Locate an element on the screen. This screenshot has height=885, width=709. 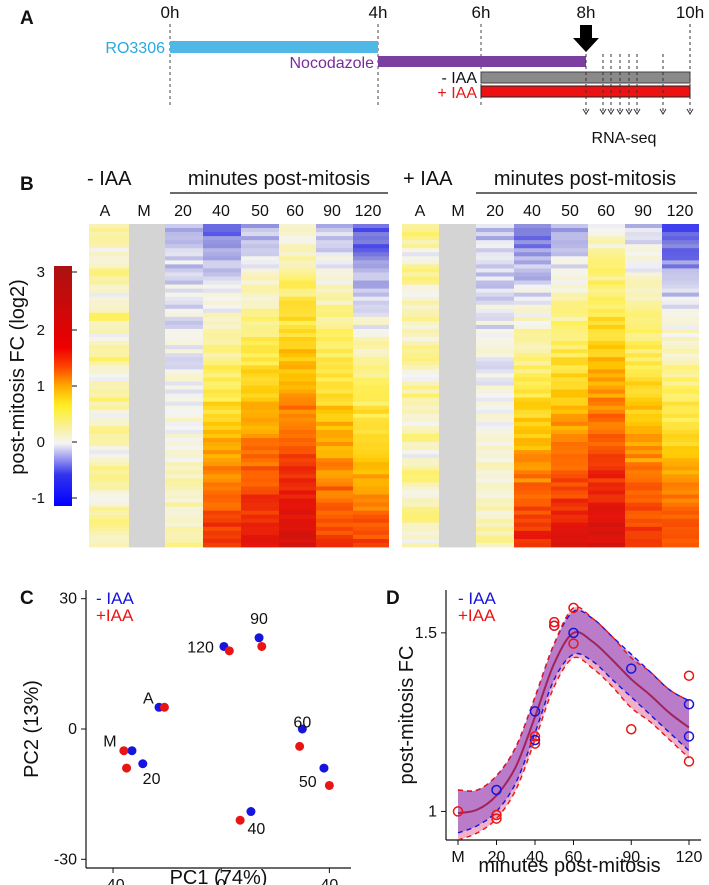
hour-label-10: 10h is located at coordinates (690, 12).